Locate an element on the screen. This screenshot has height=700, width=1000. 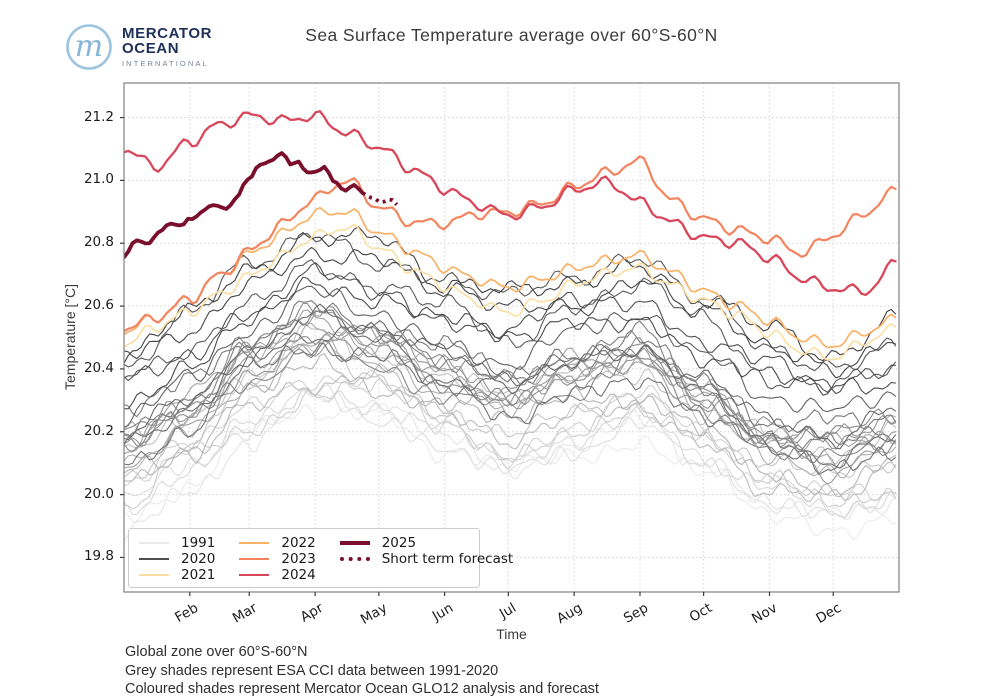
legend-label: 2021 is located at coordinates (198, 575).